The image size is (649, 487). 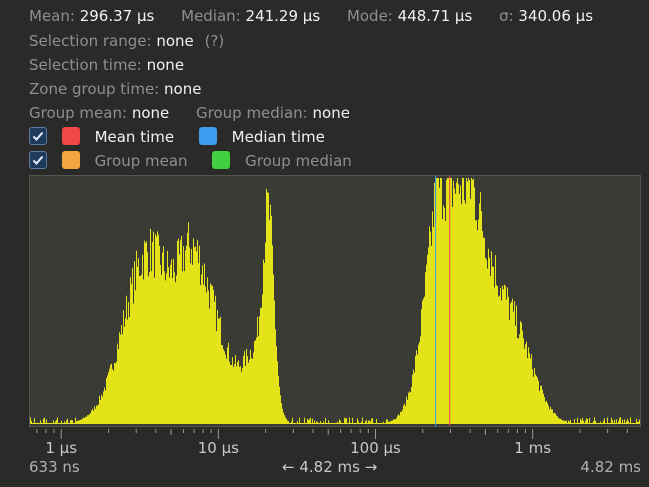 What do you see at coordinates (221, 160) in the screenshot?
I see `group-median-swatch` at bounding box center [221, 160].